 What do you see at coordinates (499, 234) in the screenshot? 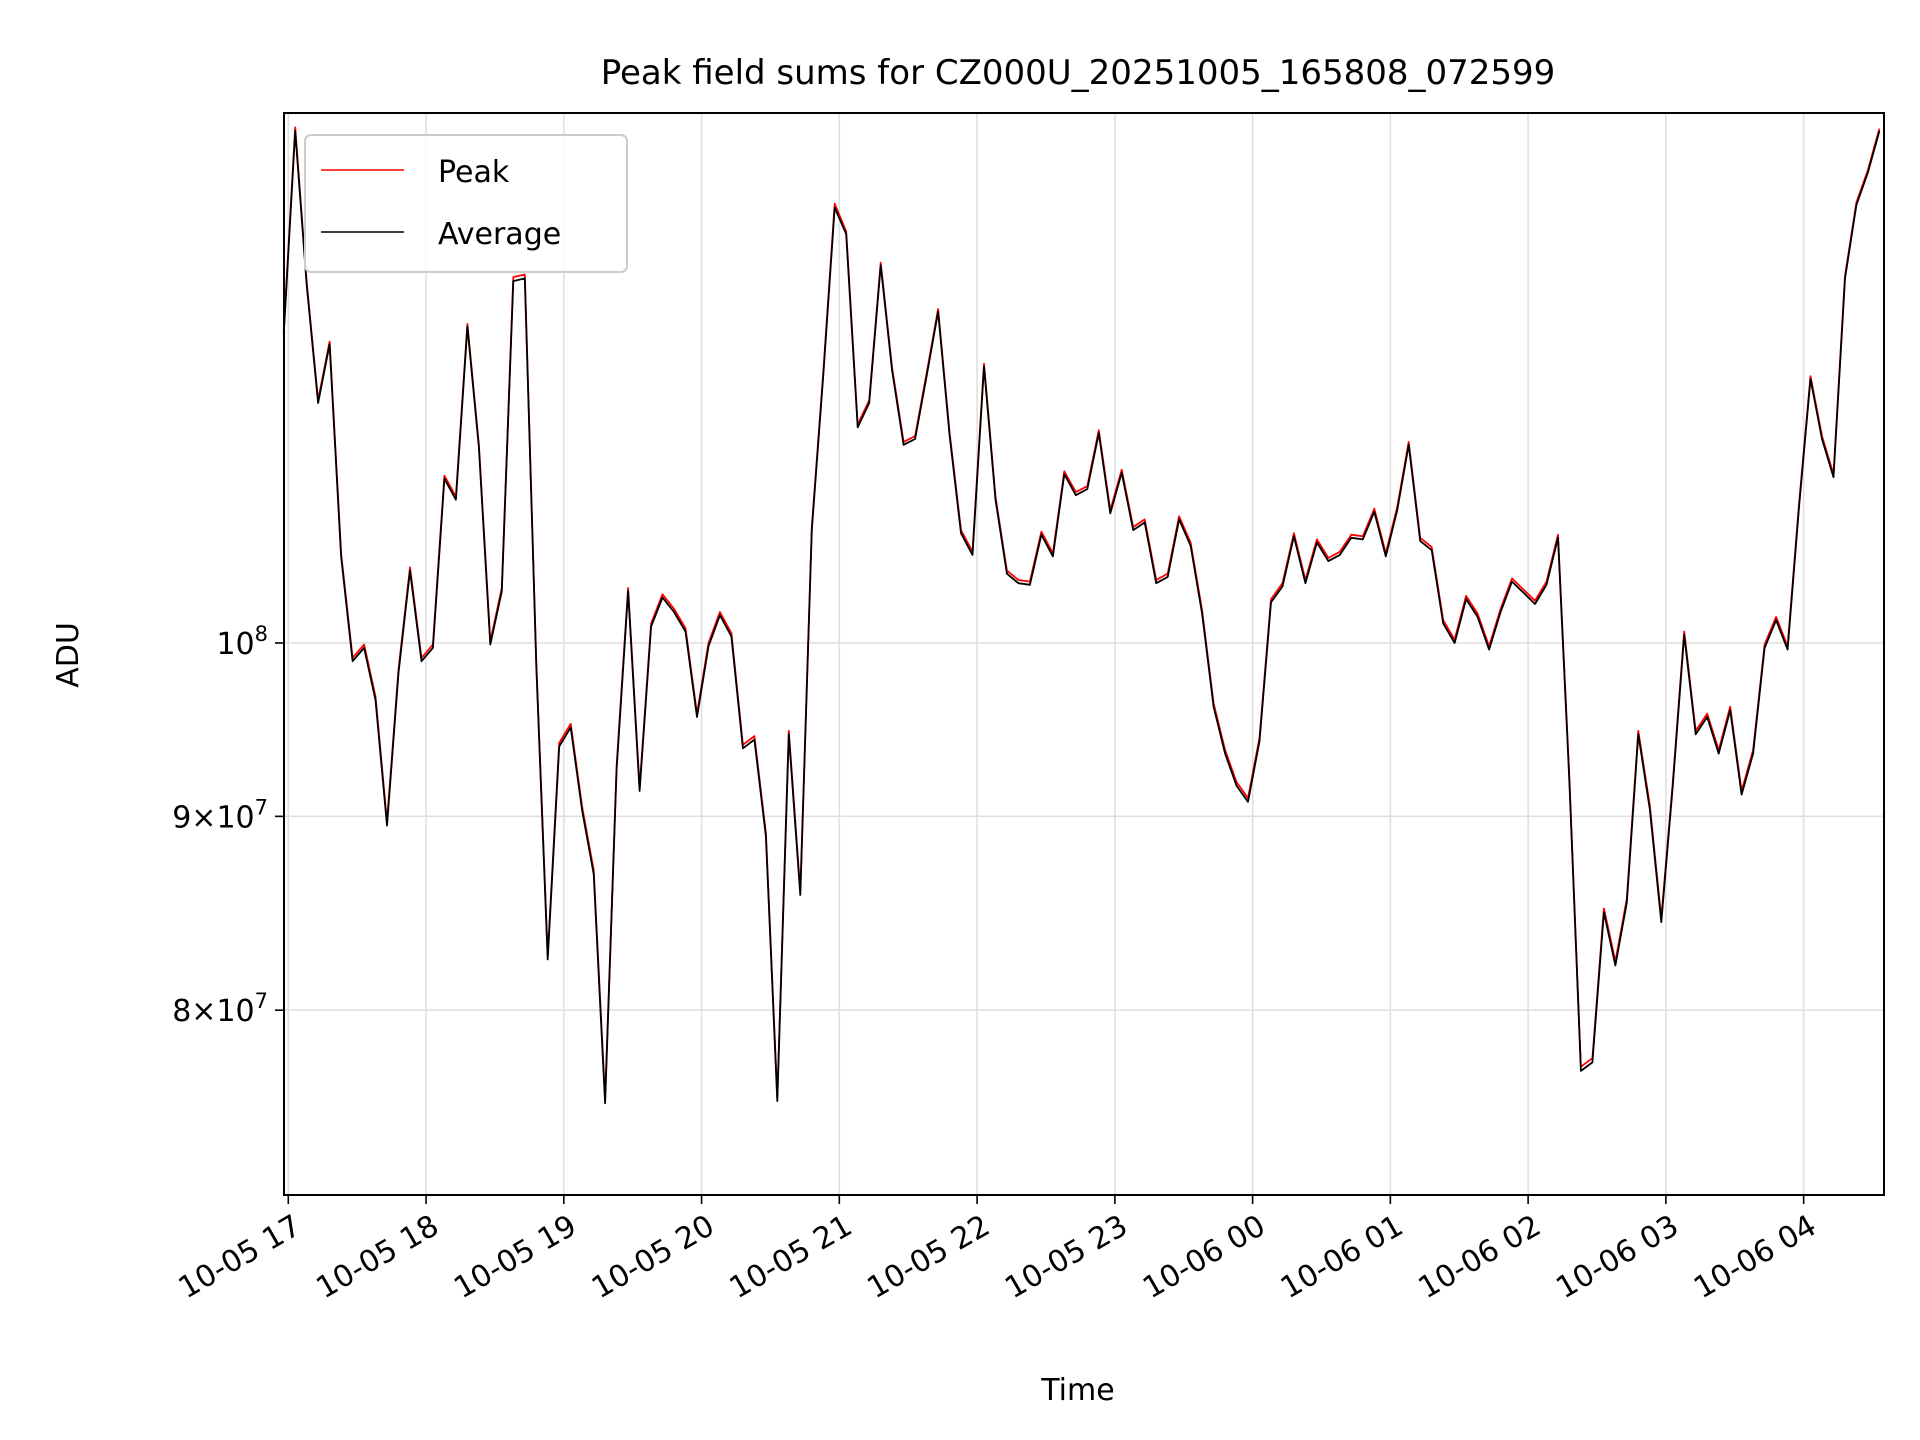
I see `legend-label-average: Average` at bounding box center [499, 234].